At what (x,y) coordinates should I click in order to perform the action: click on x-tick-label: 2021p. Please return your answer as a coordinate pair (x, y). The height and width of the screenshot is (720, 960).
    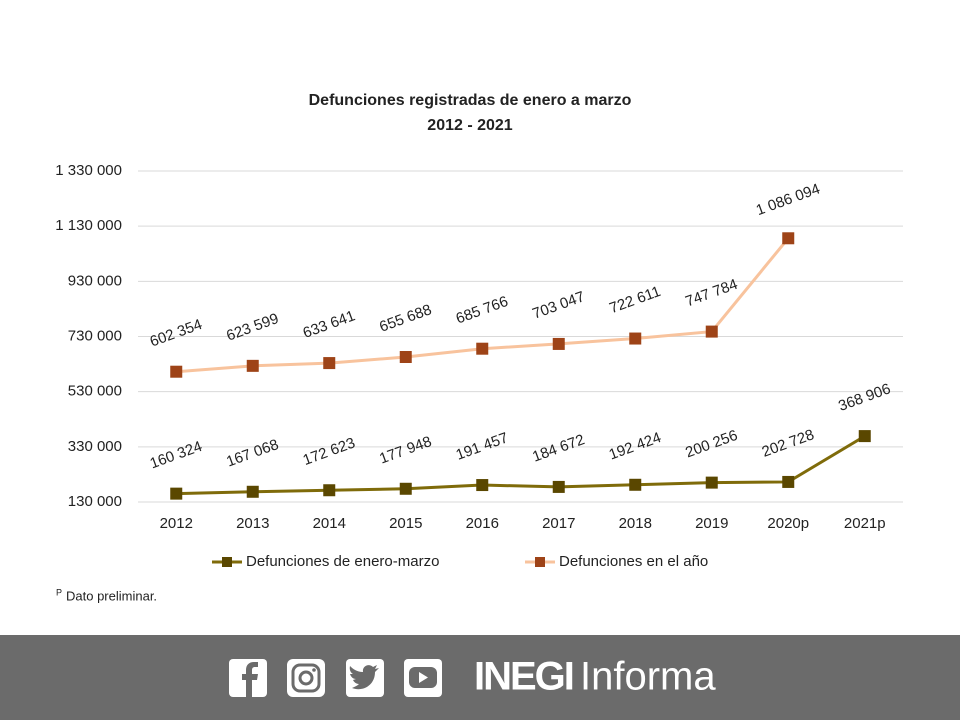
    Looking at the image, I should click on (865, 523).